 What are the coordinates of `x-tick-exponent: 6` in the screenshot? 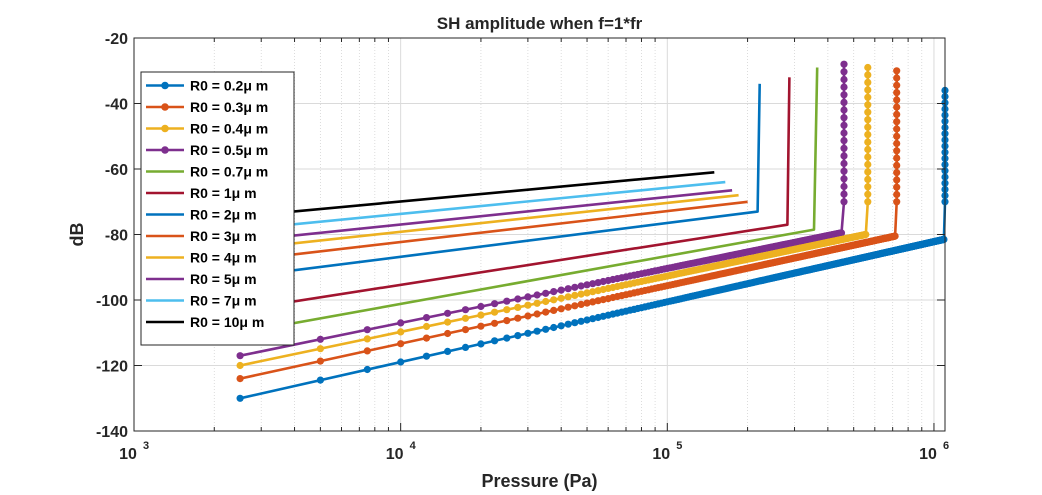 It's located at (946, 446).